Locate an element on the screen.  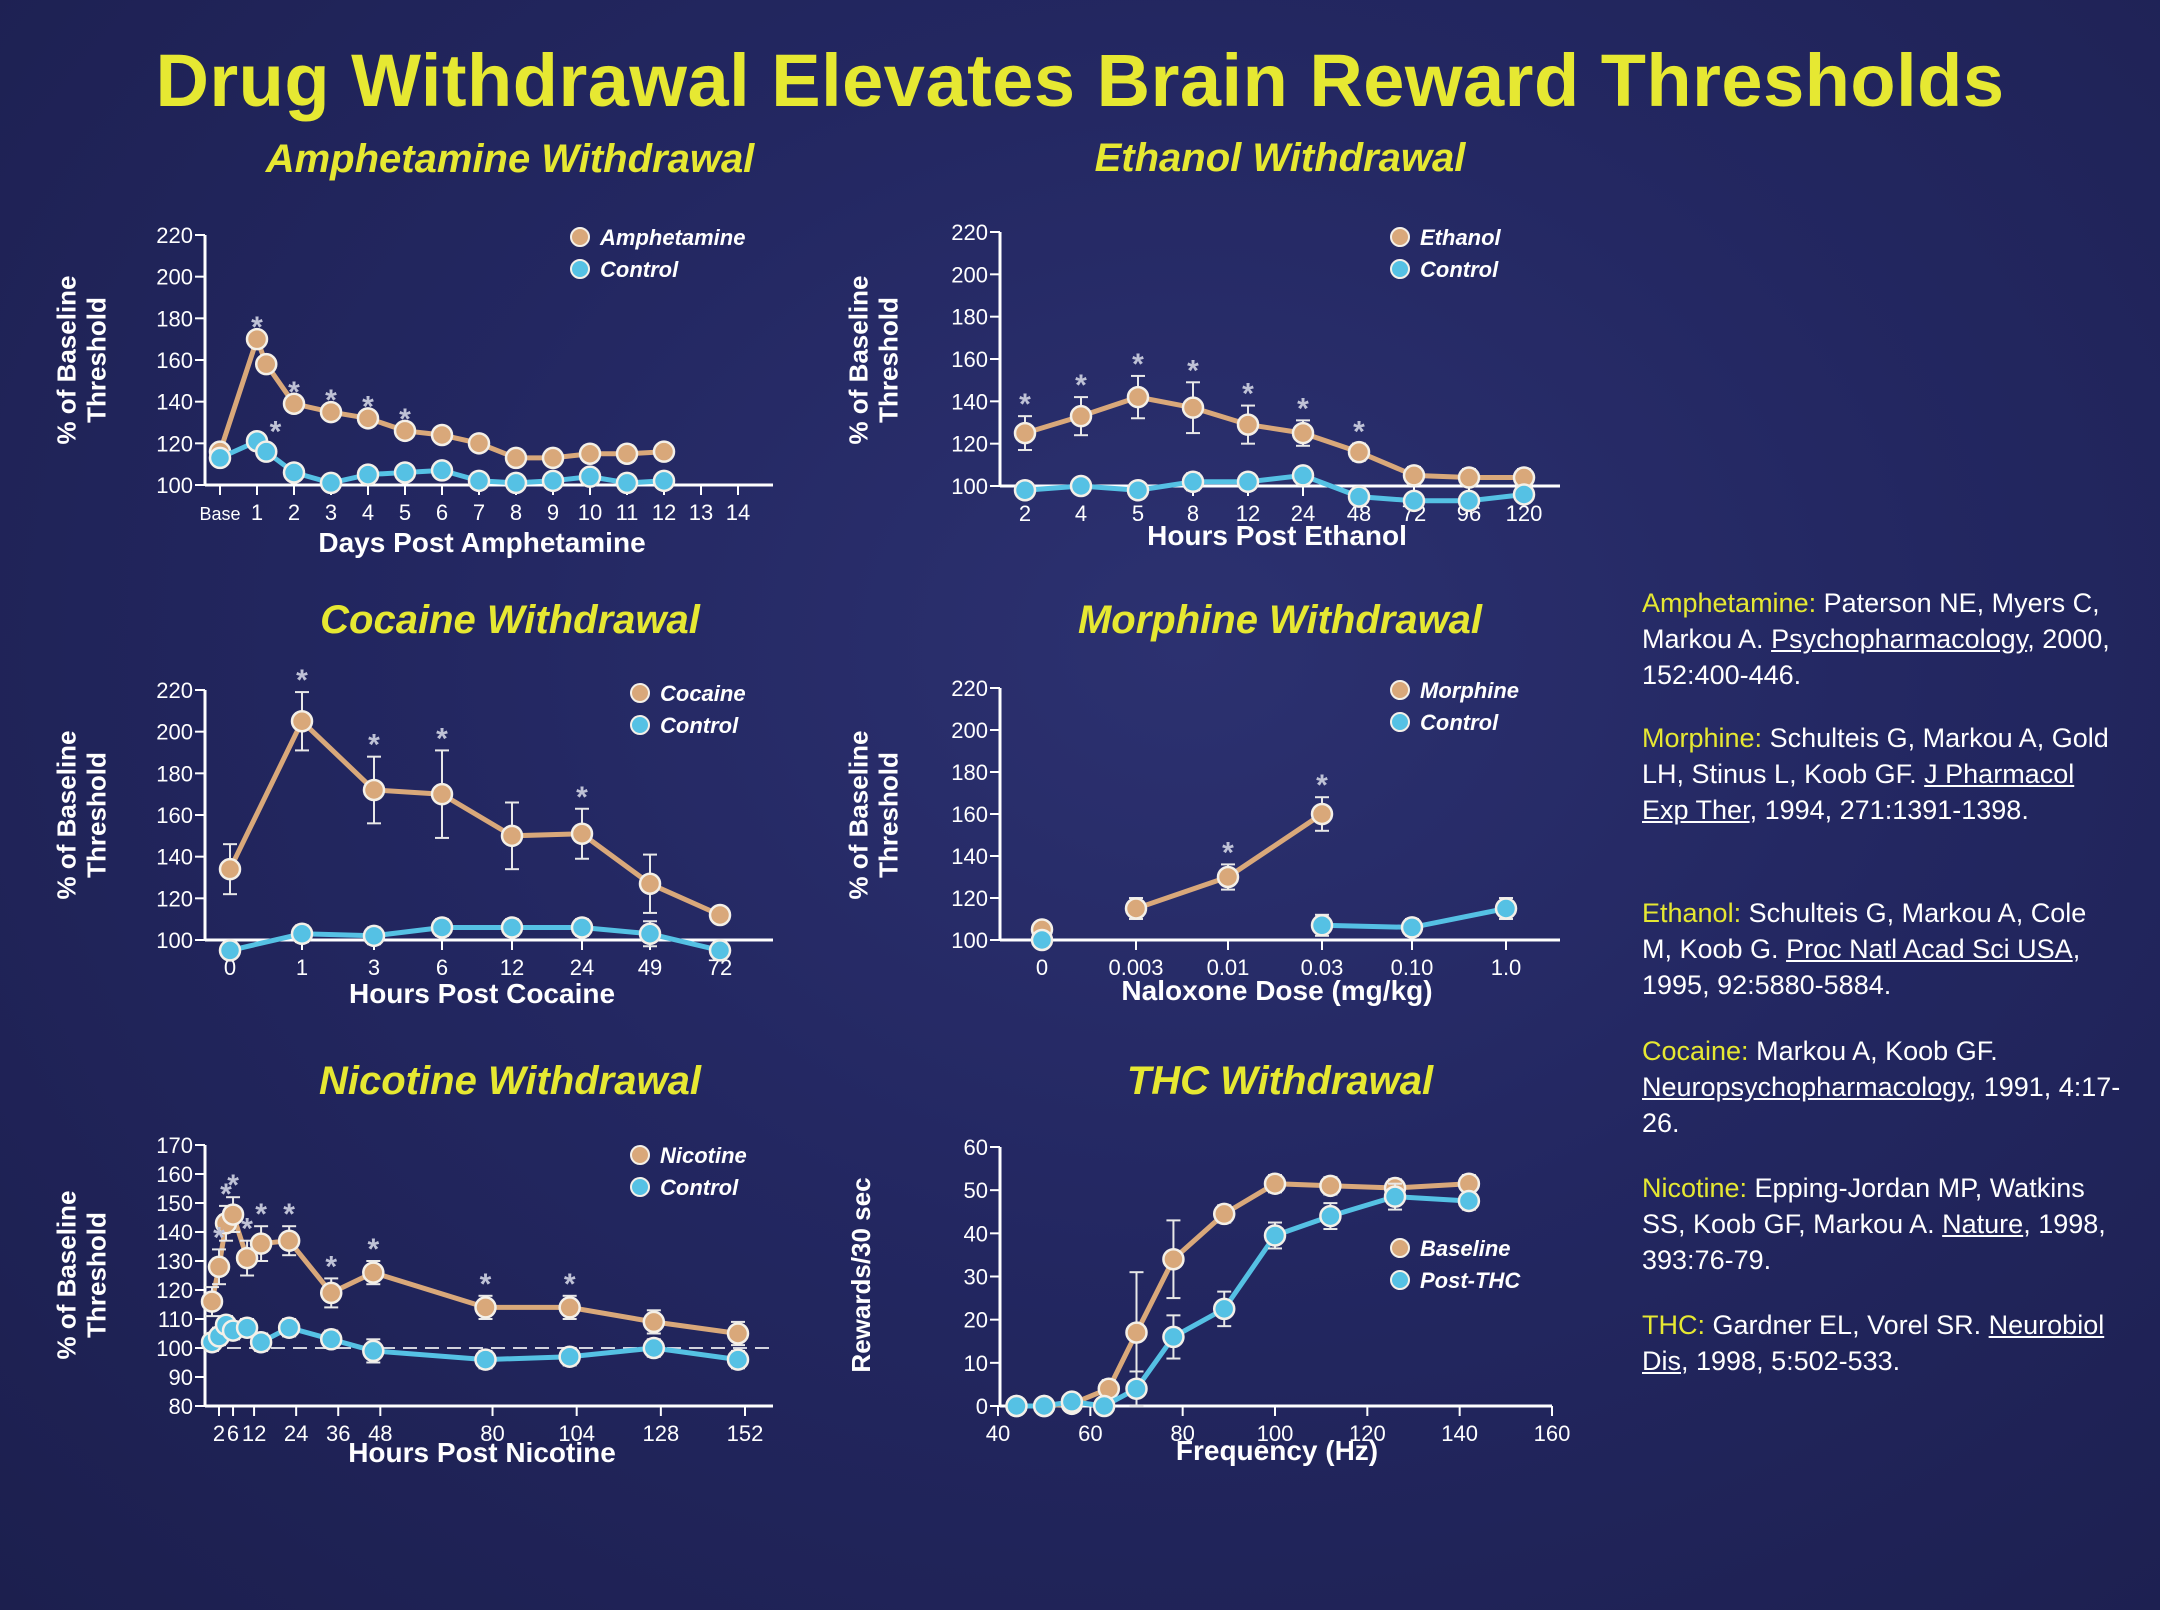
cocaine-x-tick-label: 1 is located at coordinates (302, 967).